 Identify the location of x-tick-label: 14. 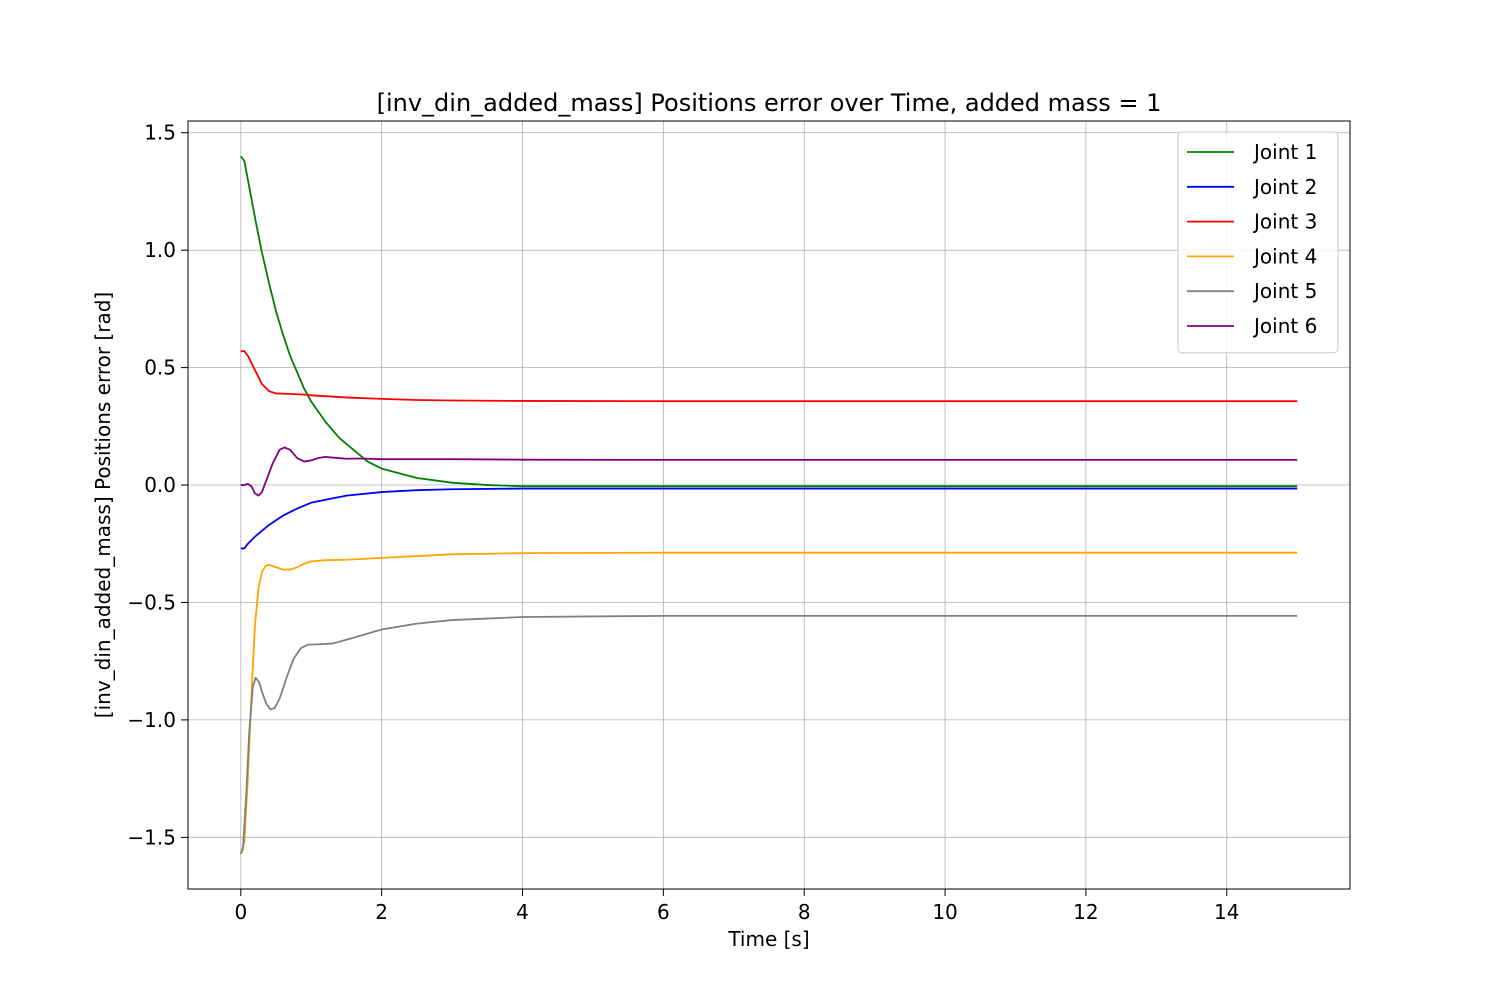
(1226, 912).